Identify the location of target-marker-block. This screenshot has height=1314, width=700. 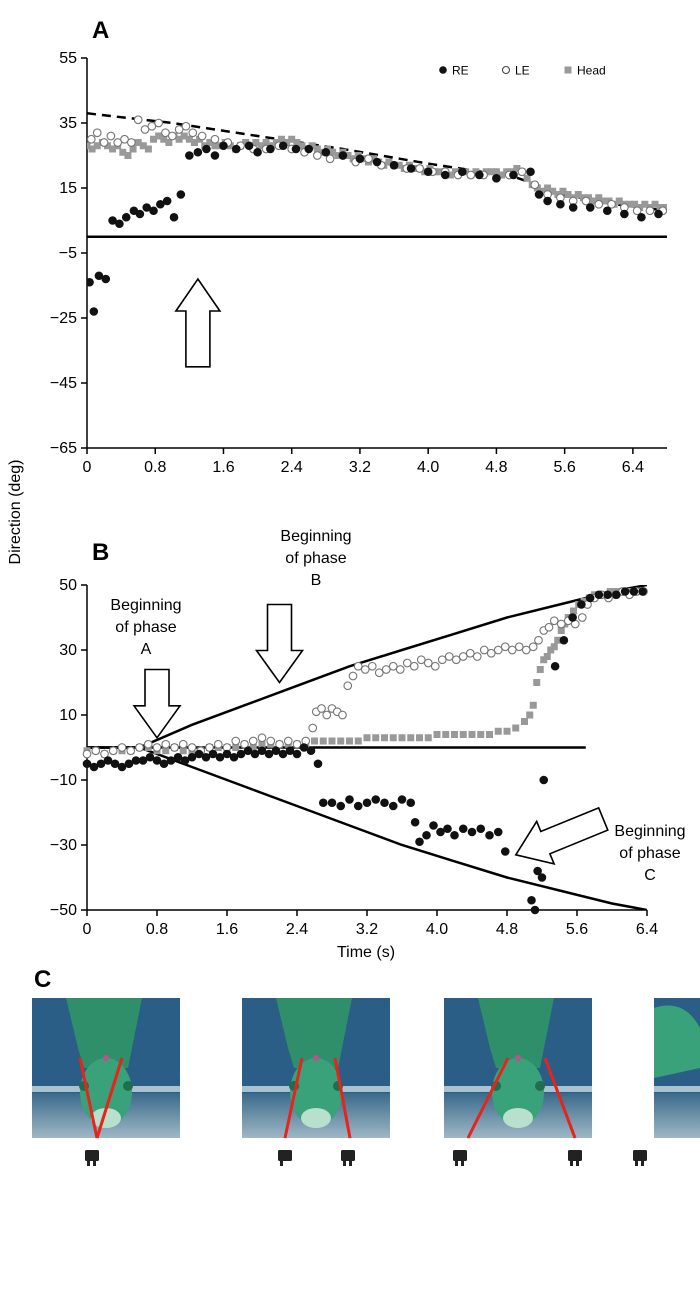
(285, 1155).